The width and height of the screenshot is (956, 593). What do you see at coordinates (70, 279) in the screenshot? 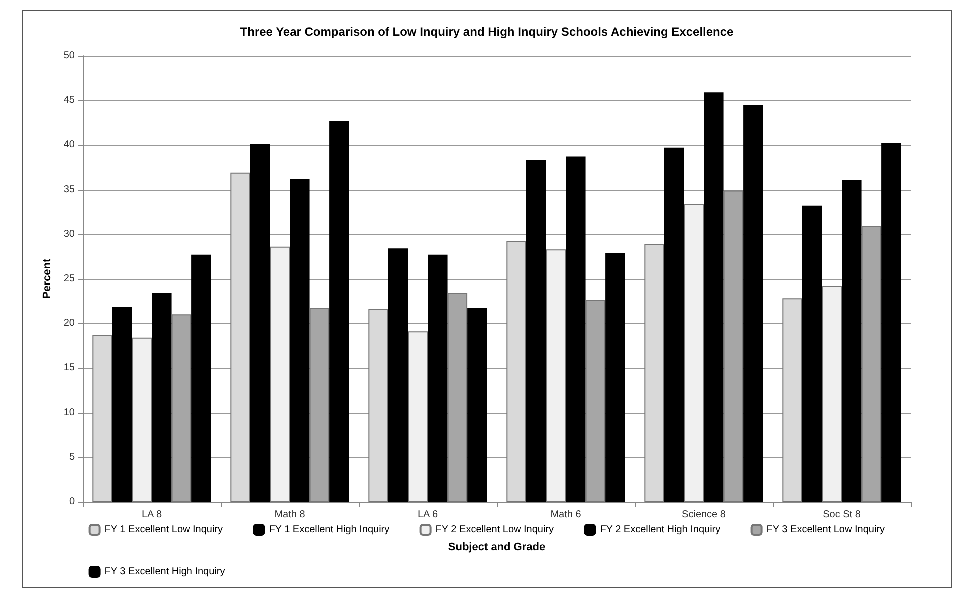
I see `y-tick-label: 25` at bounding box center [70, 279].